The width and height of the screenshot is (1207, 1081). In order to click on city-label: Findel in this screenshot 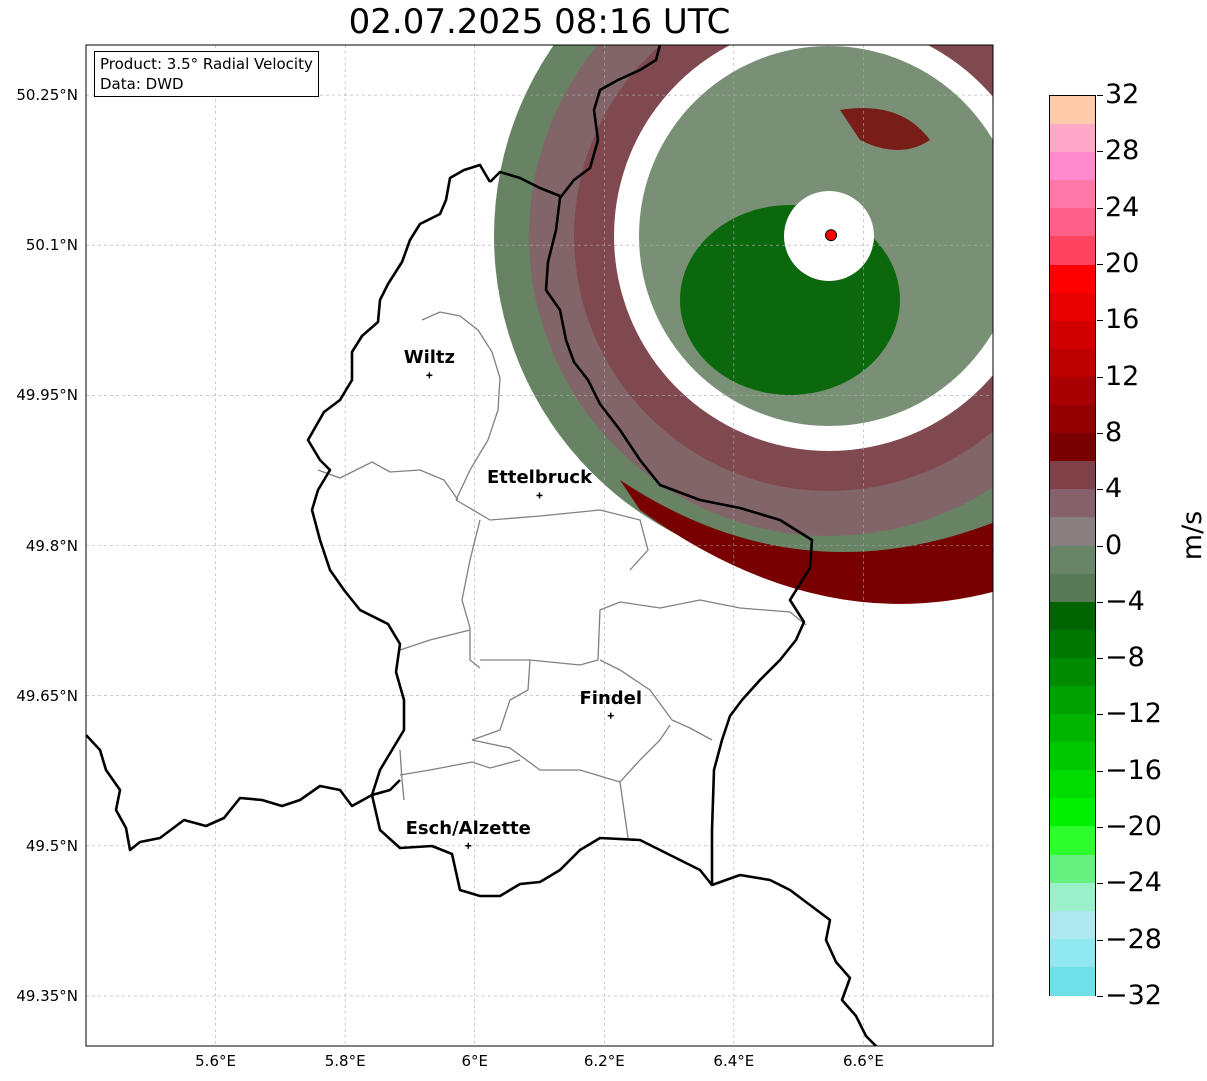, I will do `click(611, 698)`.